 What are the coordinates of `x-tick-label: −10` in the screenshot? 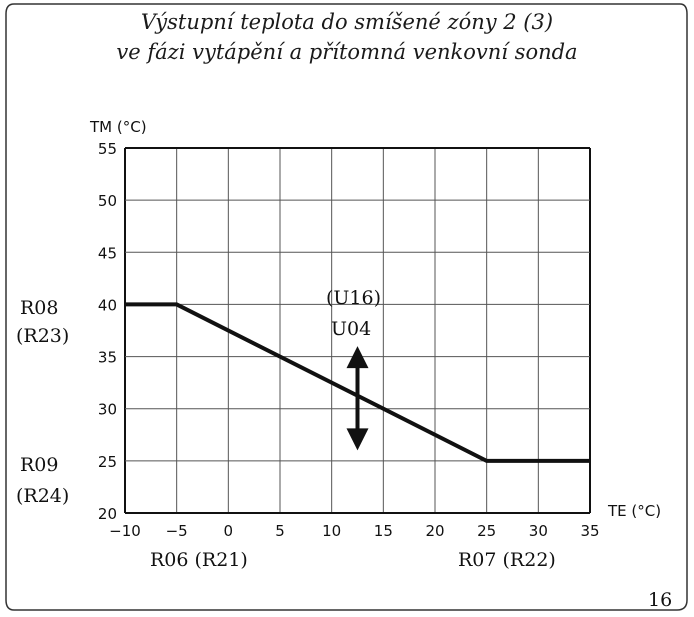 It's located at (125, 531).